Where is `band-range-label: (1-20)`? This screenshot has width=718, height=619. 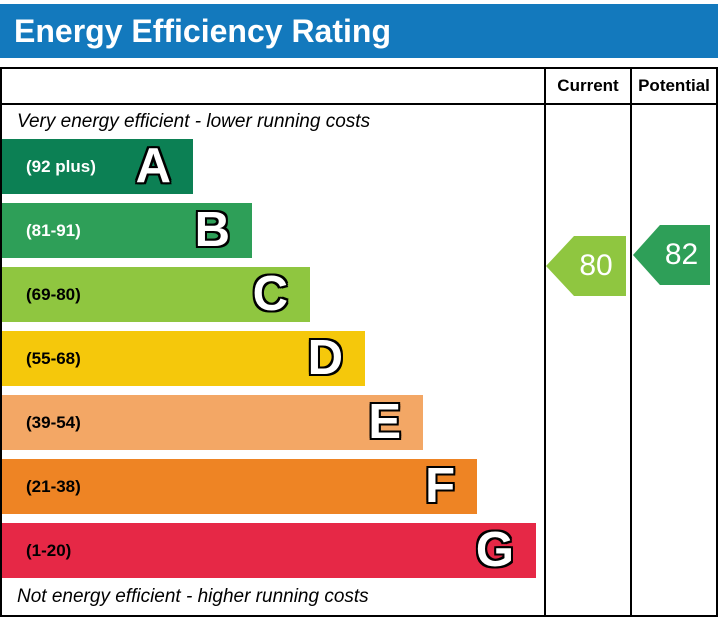 band-range-label: (1-20) is located at coordinates (49, 550).